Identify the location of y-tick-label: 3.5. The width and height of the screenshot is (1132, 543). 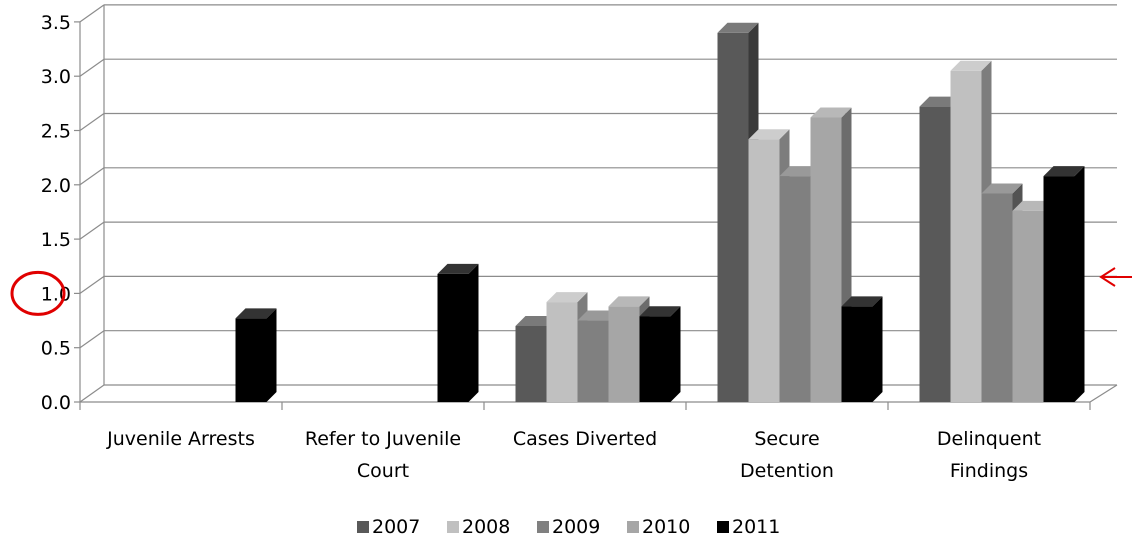
(56, 23).